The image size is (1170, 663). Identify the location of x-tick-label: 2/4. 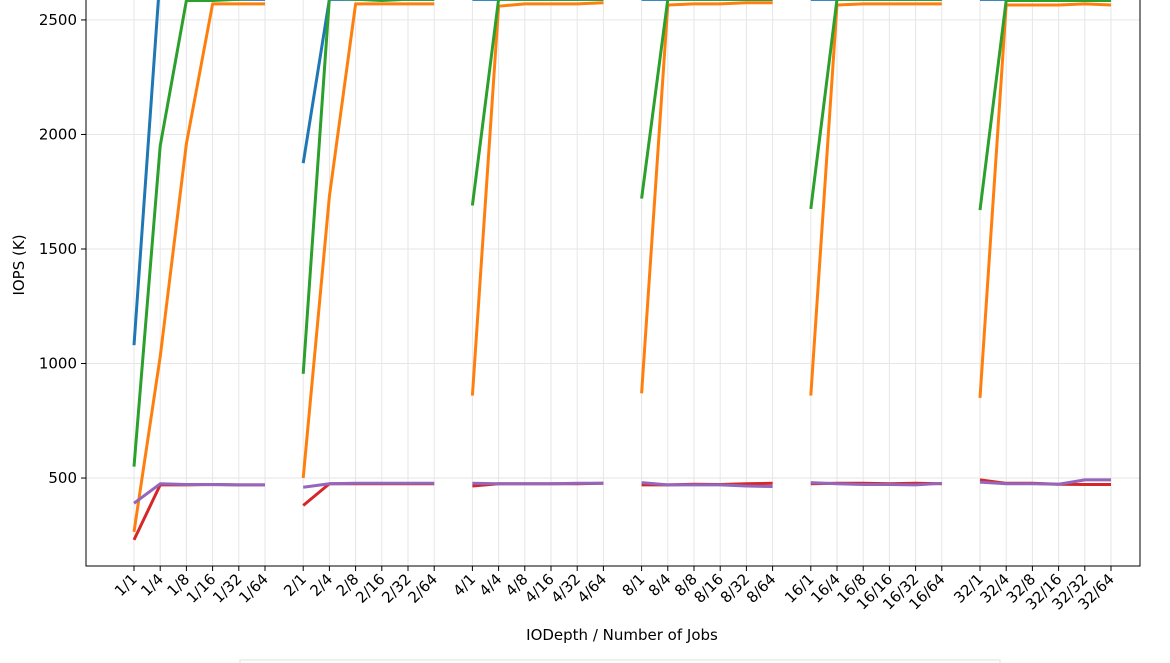
(321, 585).